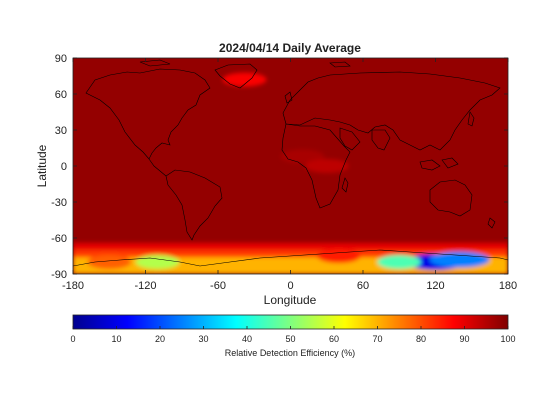 This screenshot has height=420, width=560. I want to click on colorbar-label: Relative Detection Efficiency (%), so click(290, 353).